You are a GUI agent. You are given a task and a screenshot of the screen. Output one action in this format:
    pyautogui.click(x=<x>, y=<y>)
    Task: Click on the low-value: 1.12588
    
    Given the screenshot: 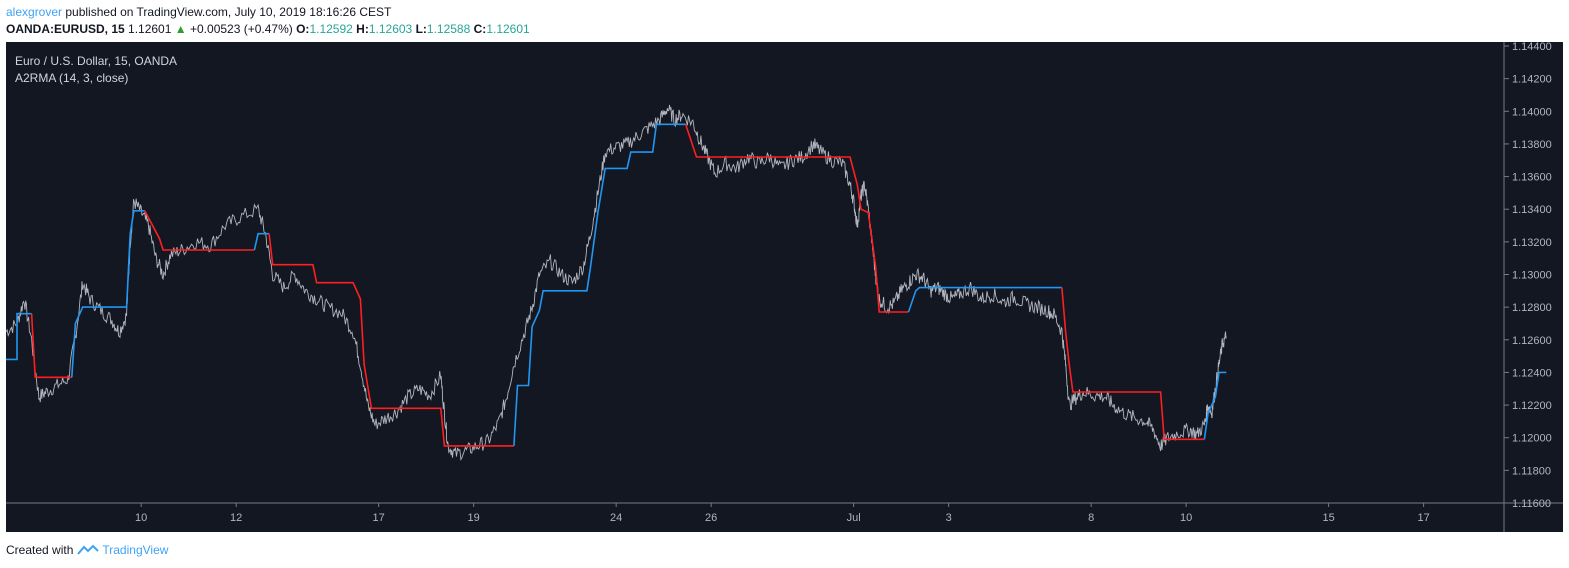 What is the action you would take?
    pyautogui.click(x=448, y=29)
    